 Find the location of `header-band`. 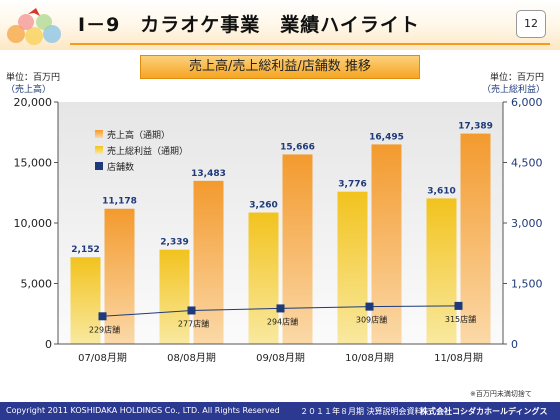

header-band is located at coordinates (280, 25).